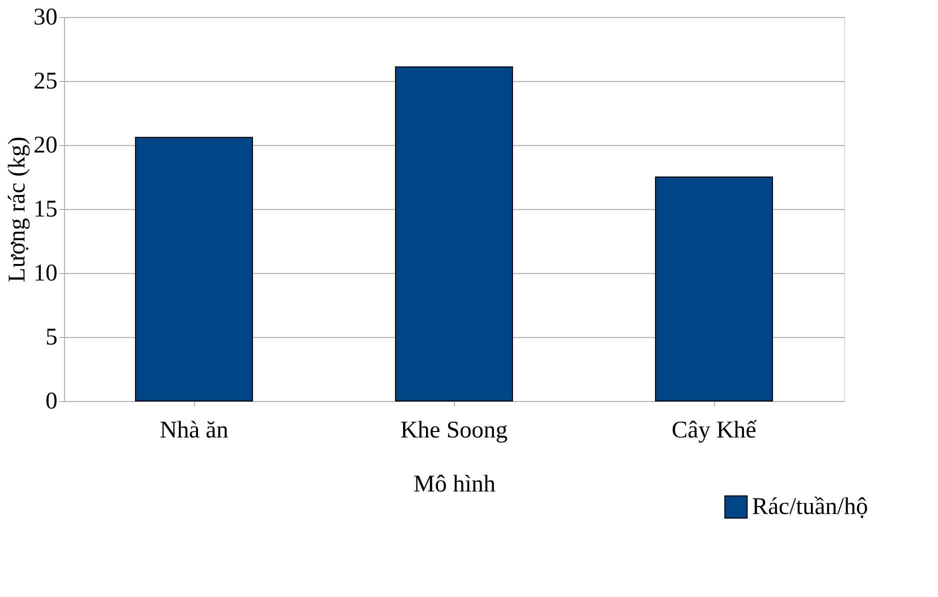  What do you see at coordinates (46, 273) in the screenshot?
I see `y-tick-label: 10` at bounding box center [46, 273].